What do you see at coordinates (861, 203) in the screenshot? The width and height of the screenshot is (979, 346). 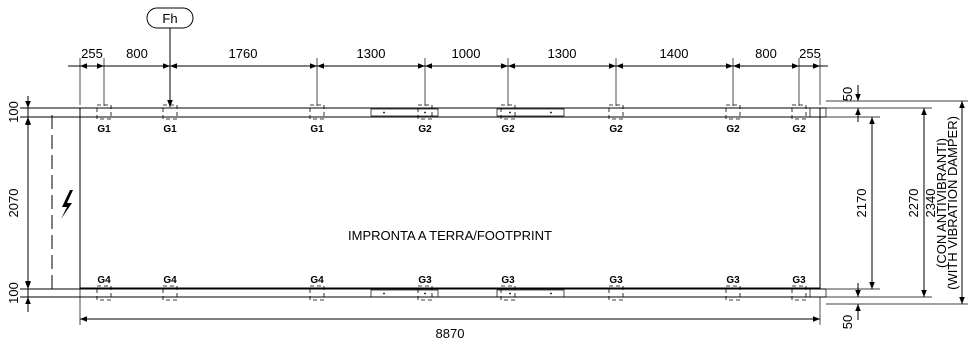 I see `right-dim-inner: 2170` at bounding box center [861, 203].